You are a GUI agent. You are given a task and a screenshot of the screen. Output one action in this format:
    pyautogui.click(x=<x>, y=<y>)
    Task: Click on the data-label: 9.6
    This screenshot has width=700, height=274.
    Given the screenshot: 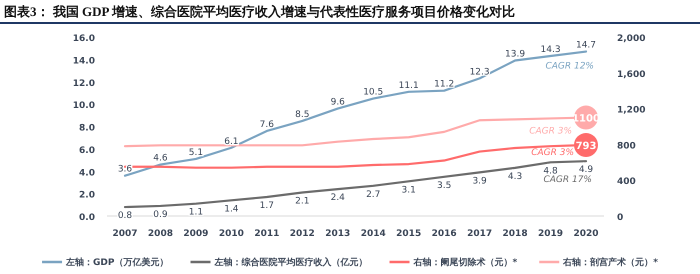 What is the action you would take?
    pyautogui.click(x=338, y=103)
    